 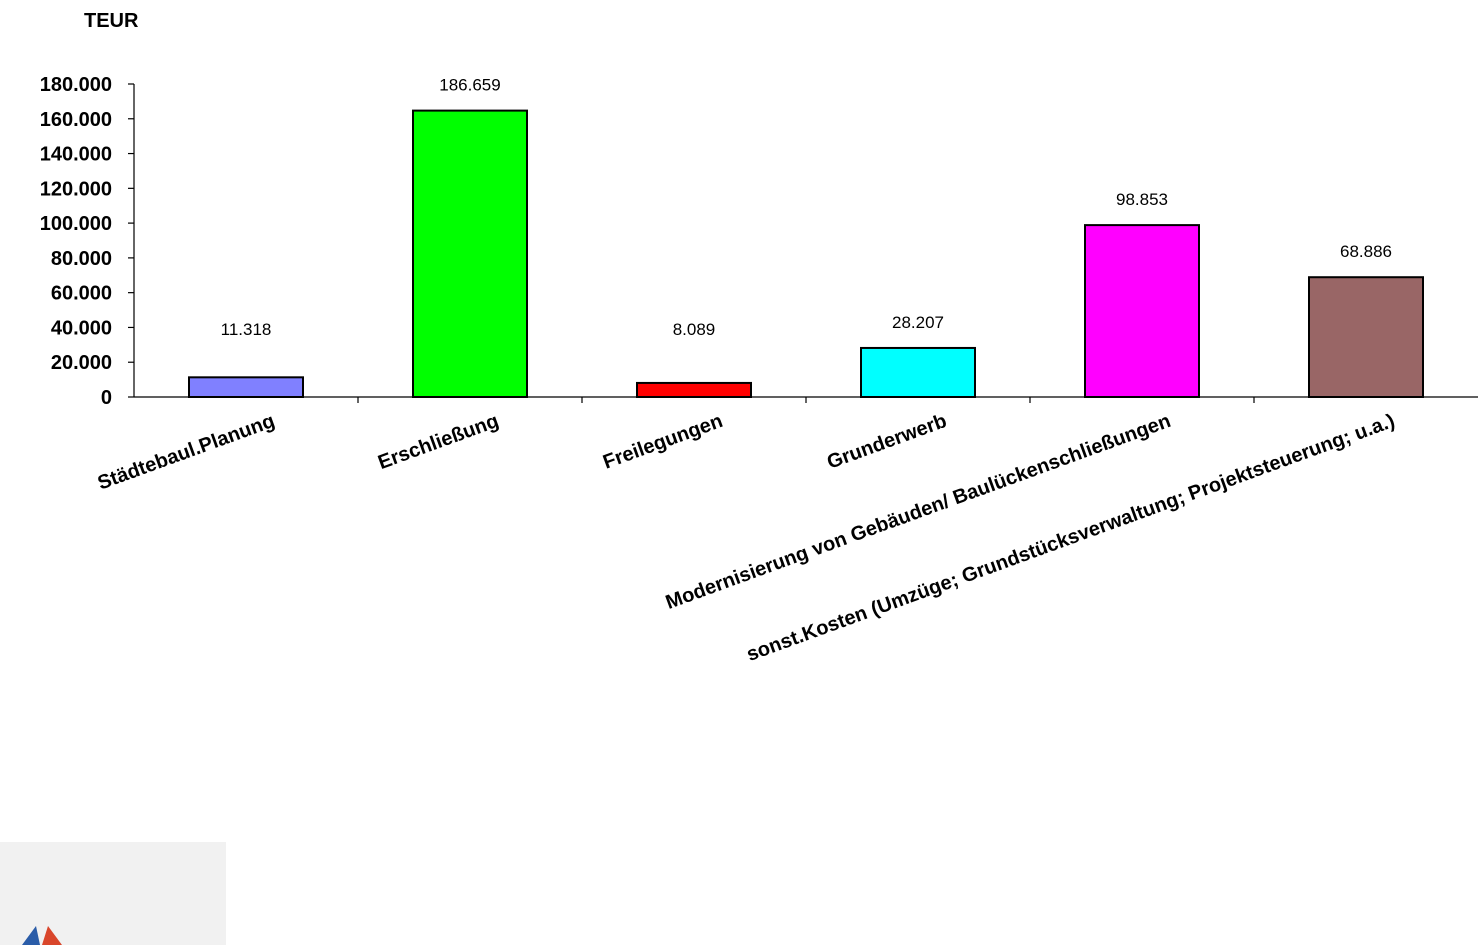 What do you see at coordinates (76, 85) in the screenshot?
I see `y-tick-label: 180.000` at bounding box center [76, 85].